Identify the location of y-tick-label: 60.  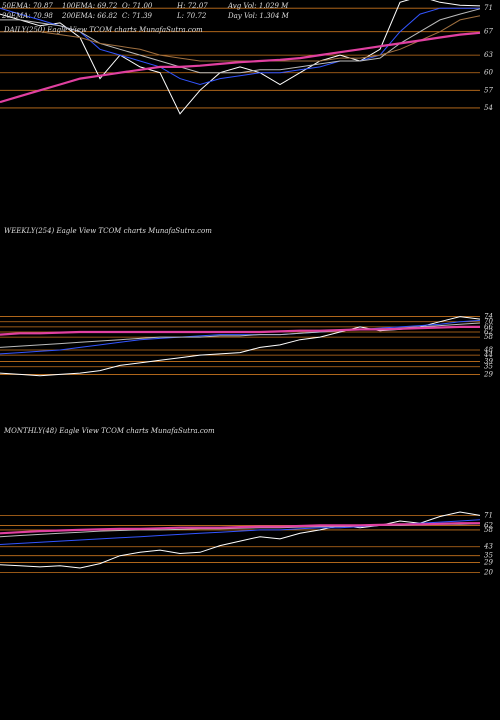
(488, 73).